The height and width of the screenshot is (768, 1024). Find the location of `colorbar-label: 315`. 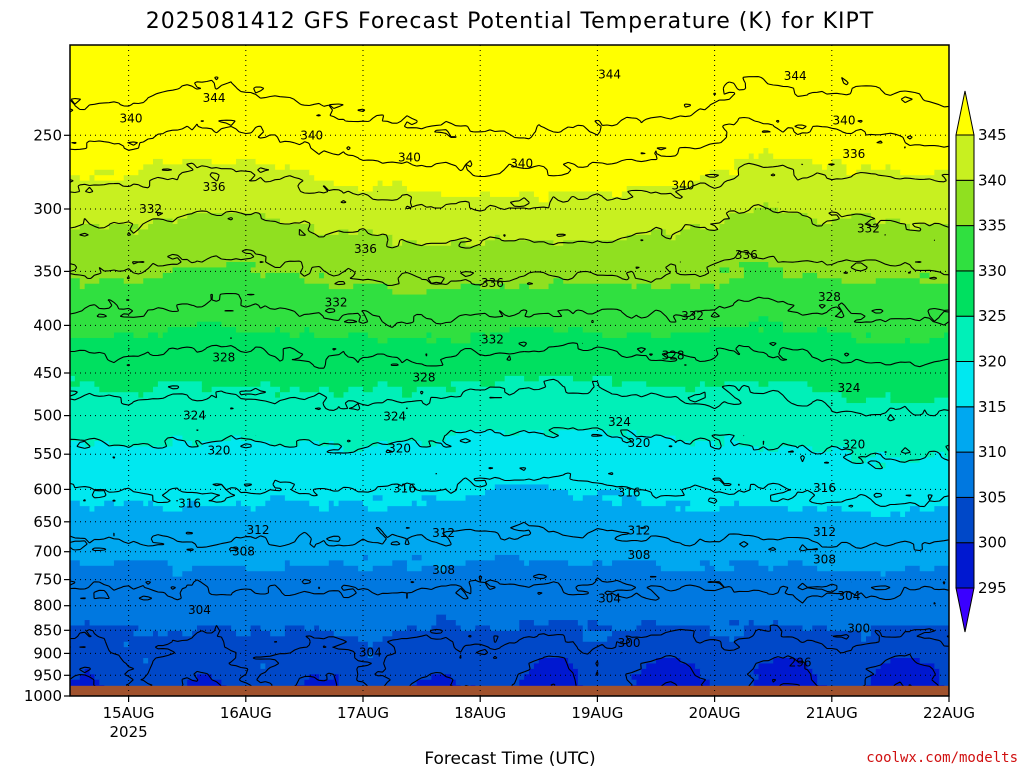

colorbar-label: 315 is located at coordinates (992, 407).